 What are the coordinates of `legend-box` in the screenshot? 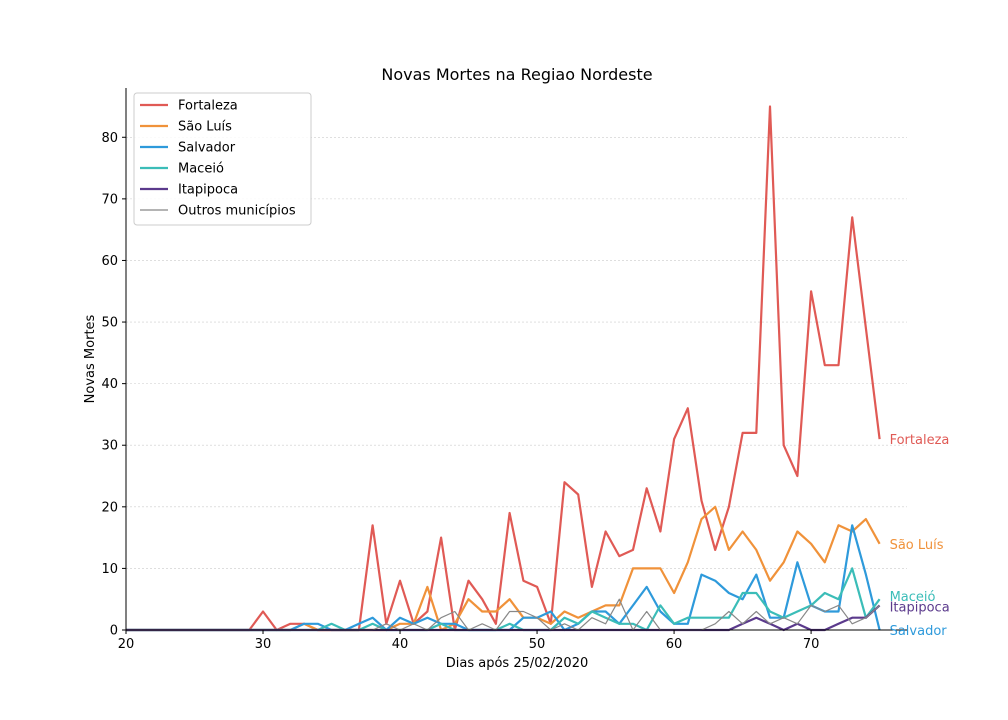 It's located at (222, 159).